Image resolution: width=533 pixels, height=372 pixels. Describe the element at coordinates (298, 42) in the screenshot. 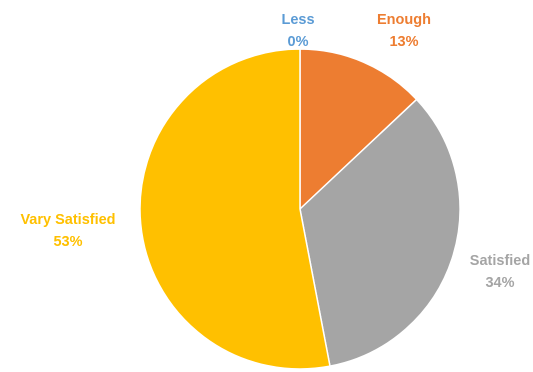

I see `data-label-value-less: 0%` at that location.